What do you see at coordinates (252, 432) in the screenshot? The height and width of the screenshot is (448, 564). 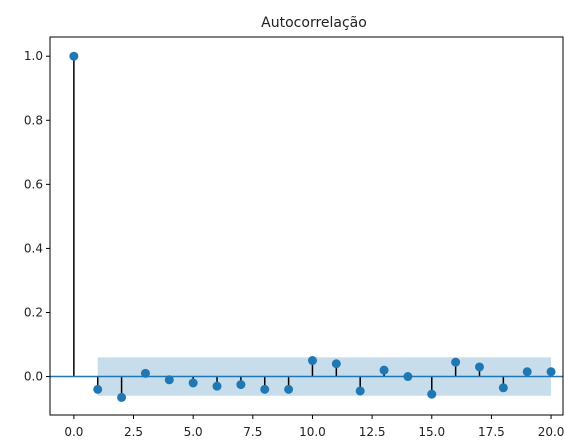 I see `x-tick-label: 7.5` at bounding box center [252, 432].